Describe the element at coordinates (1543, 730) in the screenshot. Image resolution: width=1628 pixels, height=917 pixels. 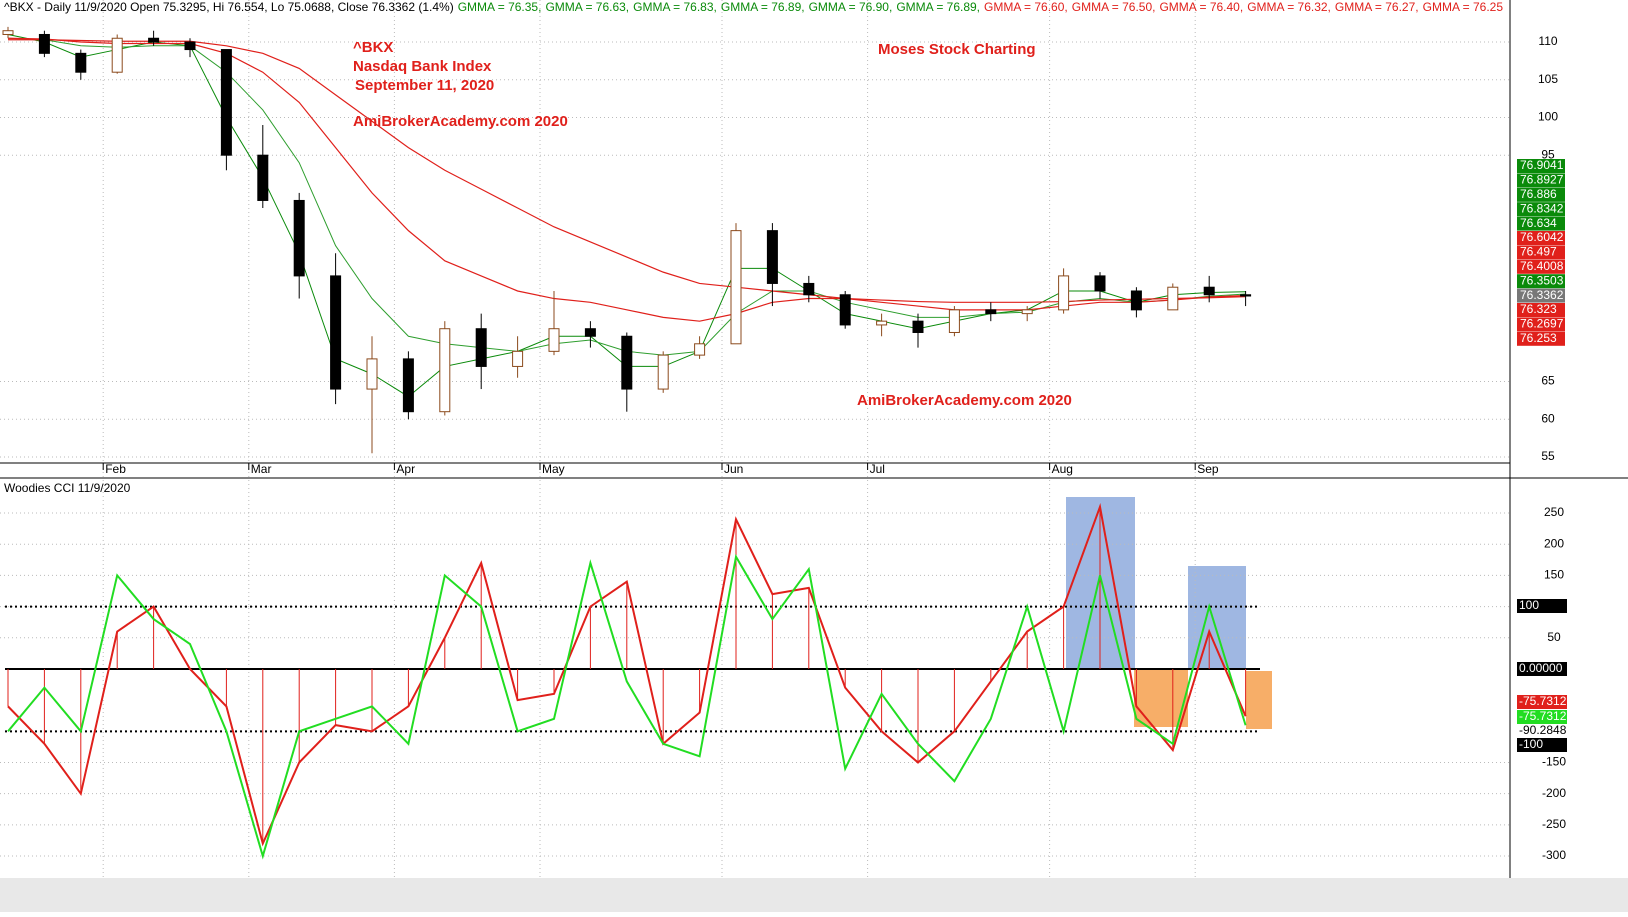
I see `value-box-label: -90.2848` at that location.